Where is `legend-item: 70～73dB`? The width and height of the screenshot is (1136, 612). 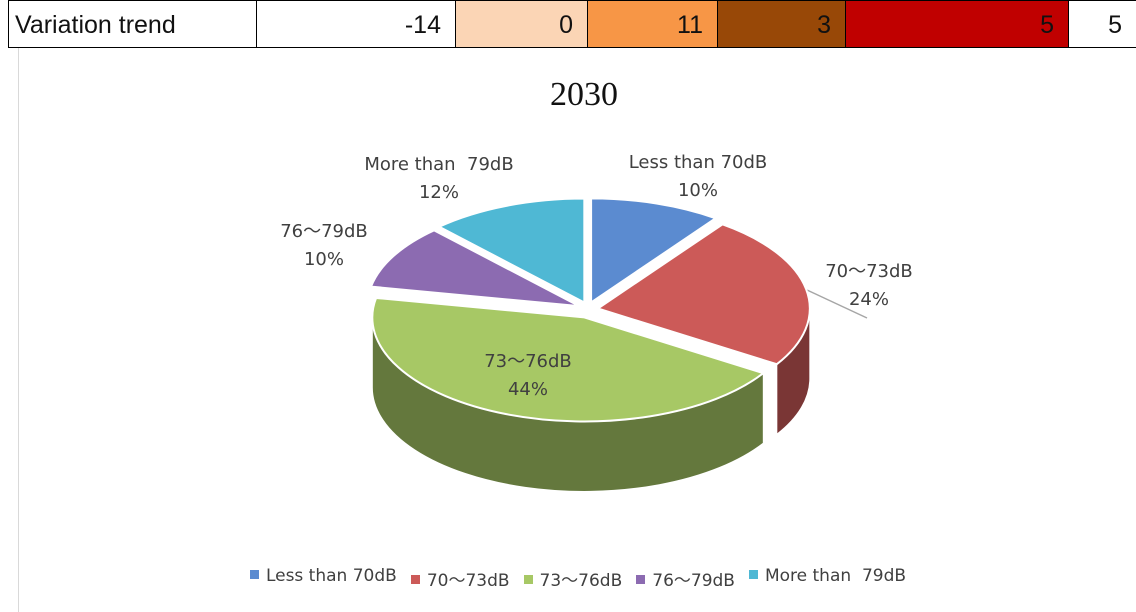
legend-item: 70～73dB is located at coordinates (460, 578).